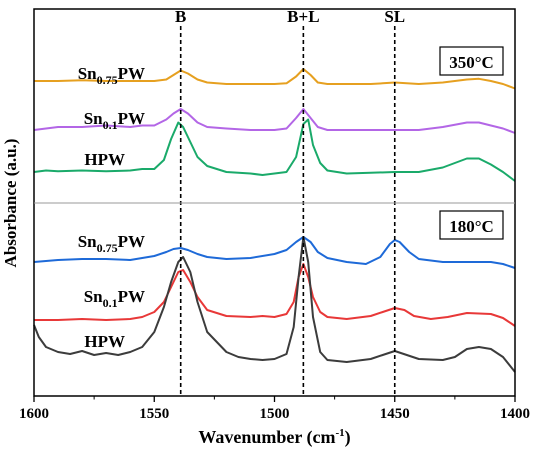  What do you see at coordinates (104, 341) in the screenshot?
I see `series-label-180c-2: HPW` at bounding box center [104, 341].